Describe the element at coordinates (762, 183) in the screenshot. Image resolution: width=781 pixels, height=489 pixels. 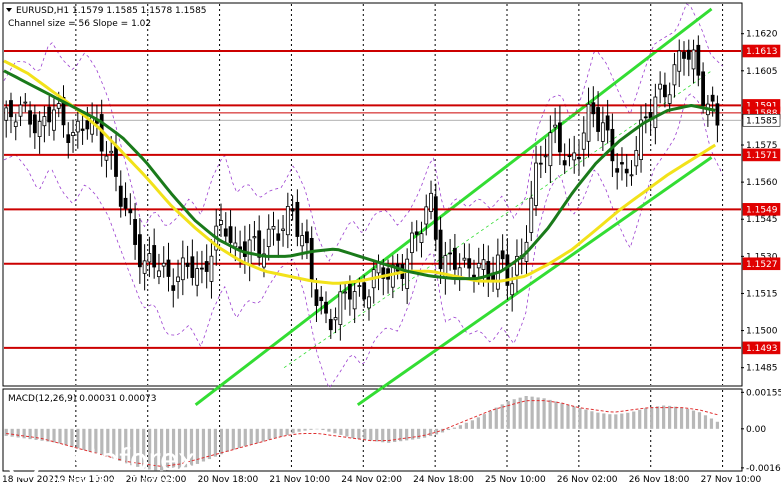
I see `y-tick-label: 1.1560` at that location.